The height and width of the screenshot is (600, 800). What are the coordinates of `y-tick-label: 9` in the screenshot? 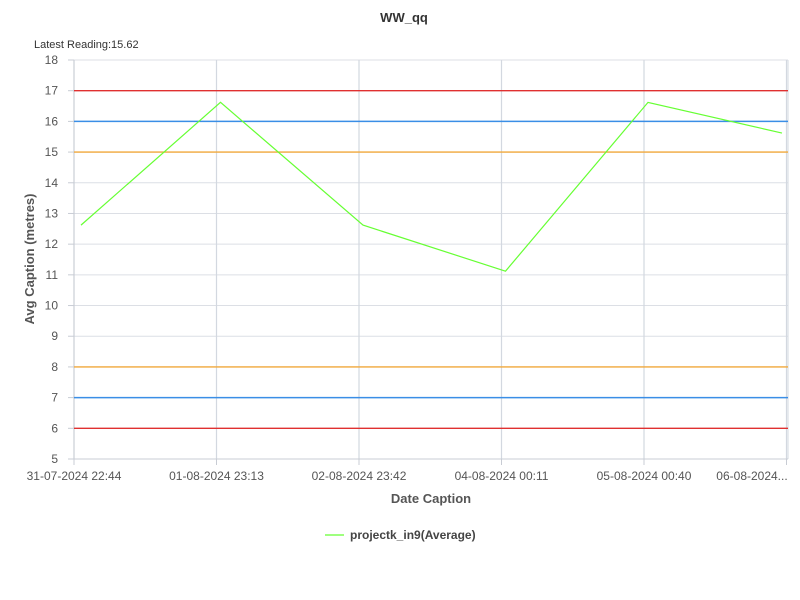 It's located at (54, 336).